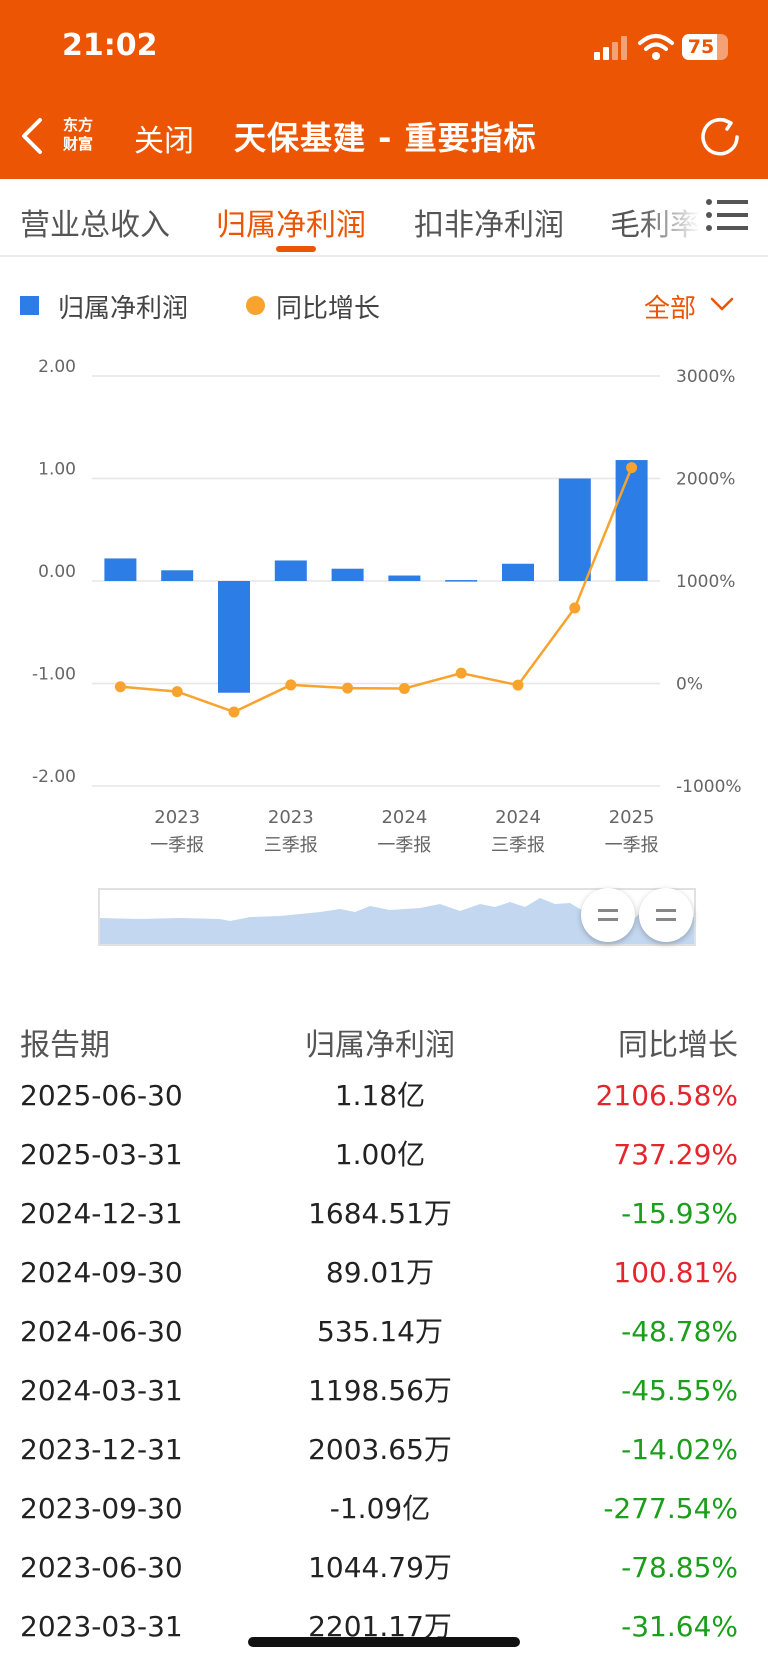 This screenshot has height=1663, width=768. Describe the element at coordinates (722, 304) in the screenshot. I see `chevron-down-icon` at that location.